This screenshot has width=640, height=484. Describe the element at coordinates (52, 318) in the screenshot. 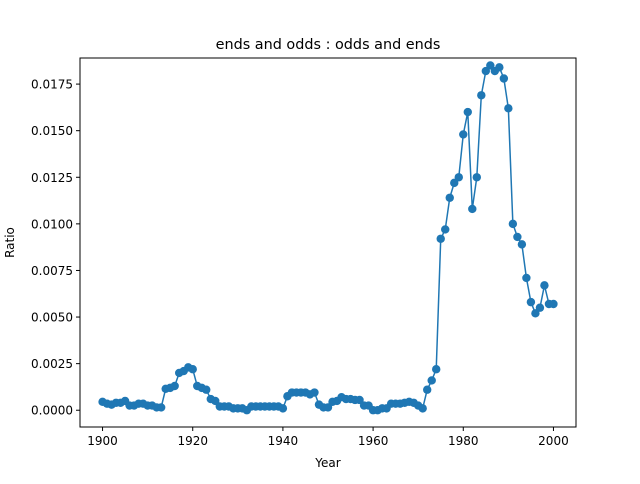

I see `y-tick-label: 0.0050` at that location.